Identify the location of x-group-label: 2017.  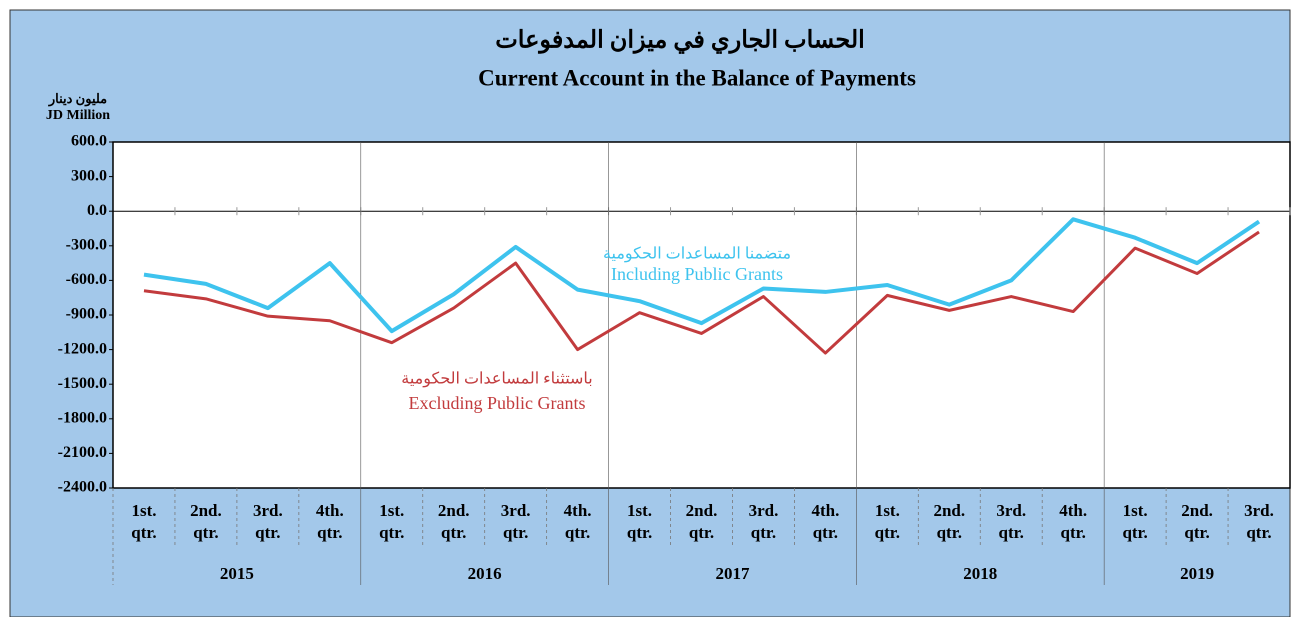
(732, 573).